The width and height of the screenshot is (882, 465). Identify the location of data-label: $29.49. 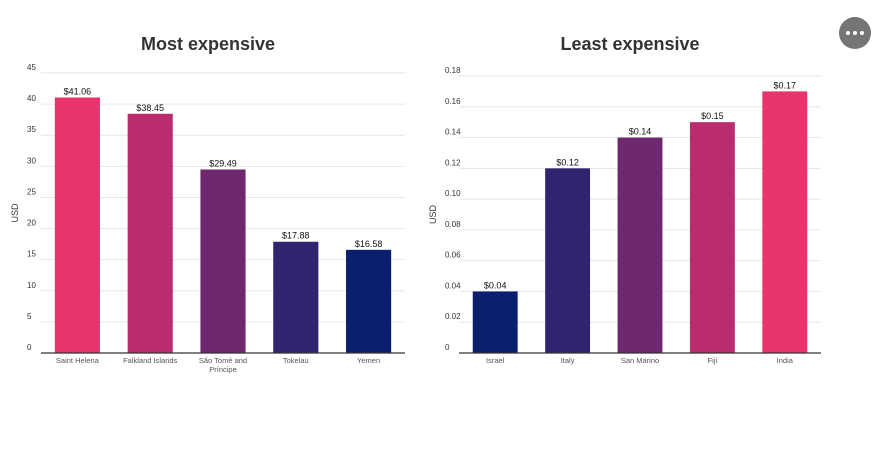
(223, 164).